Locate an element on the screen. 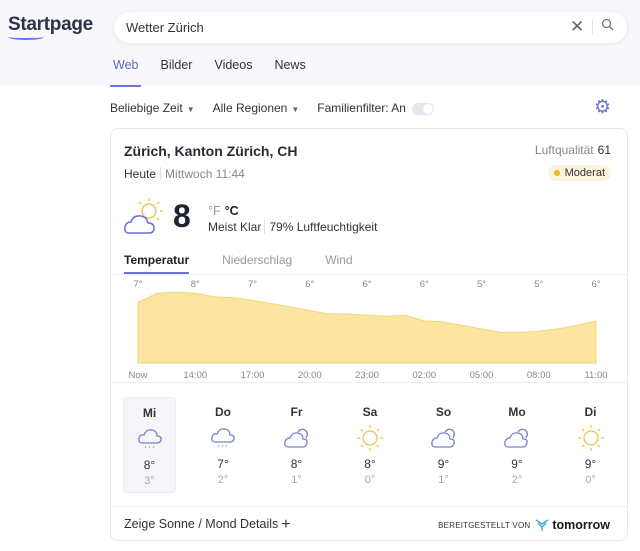  air-quality: Luftqualität 61 is located at coordinates (573, 150).